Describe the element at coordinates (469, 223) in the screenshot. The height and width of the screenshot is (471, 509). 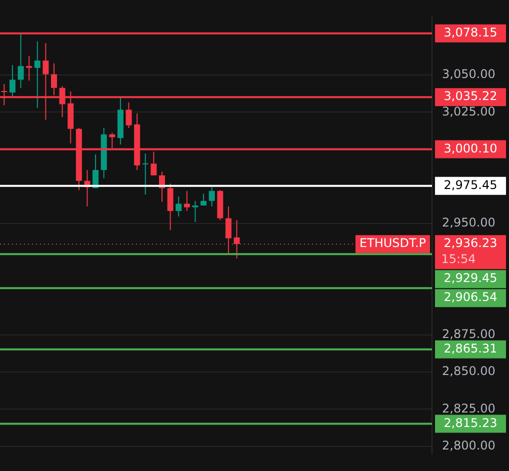
I see `y-tick-label: 2,950.00` at that location.